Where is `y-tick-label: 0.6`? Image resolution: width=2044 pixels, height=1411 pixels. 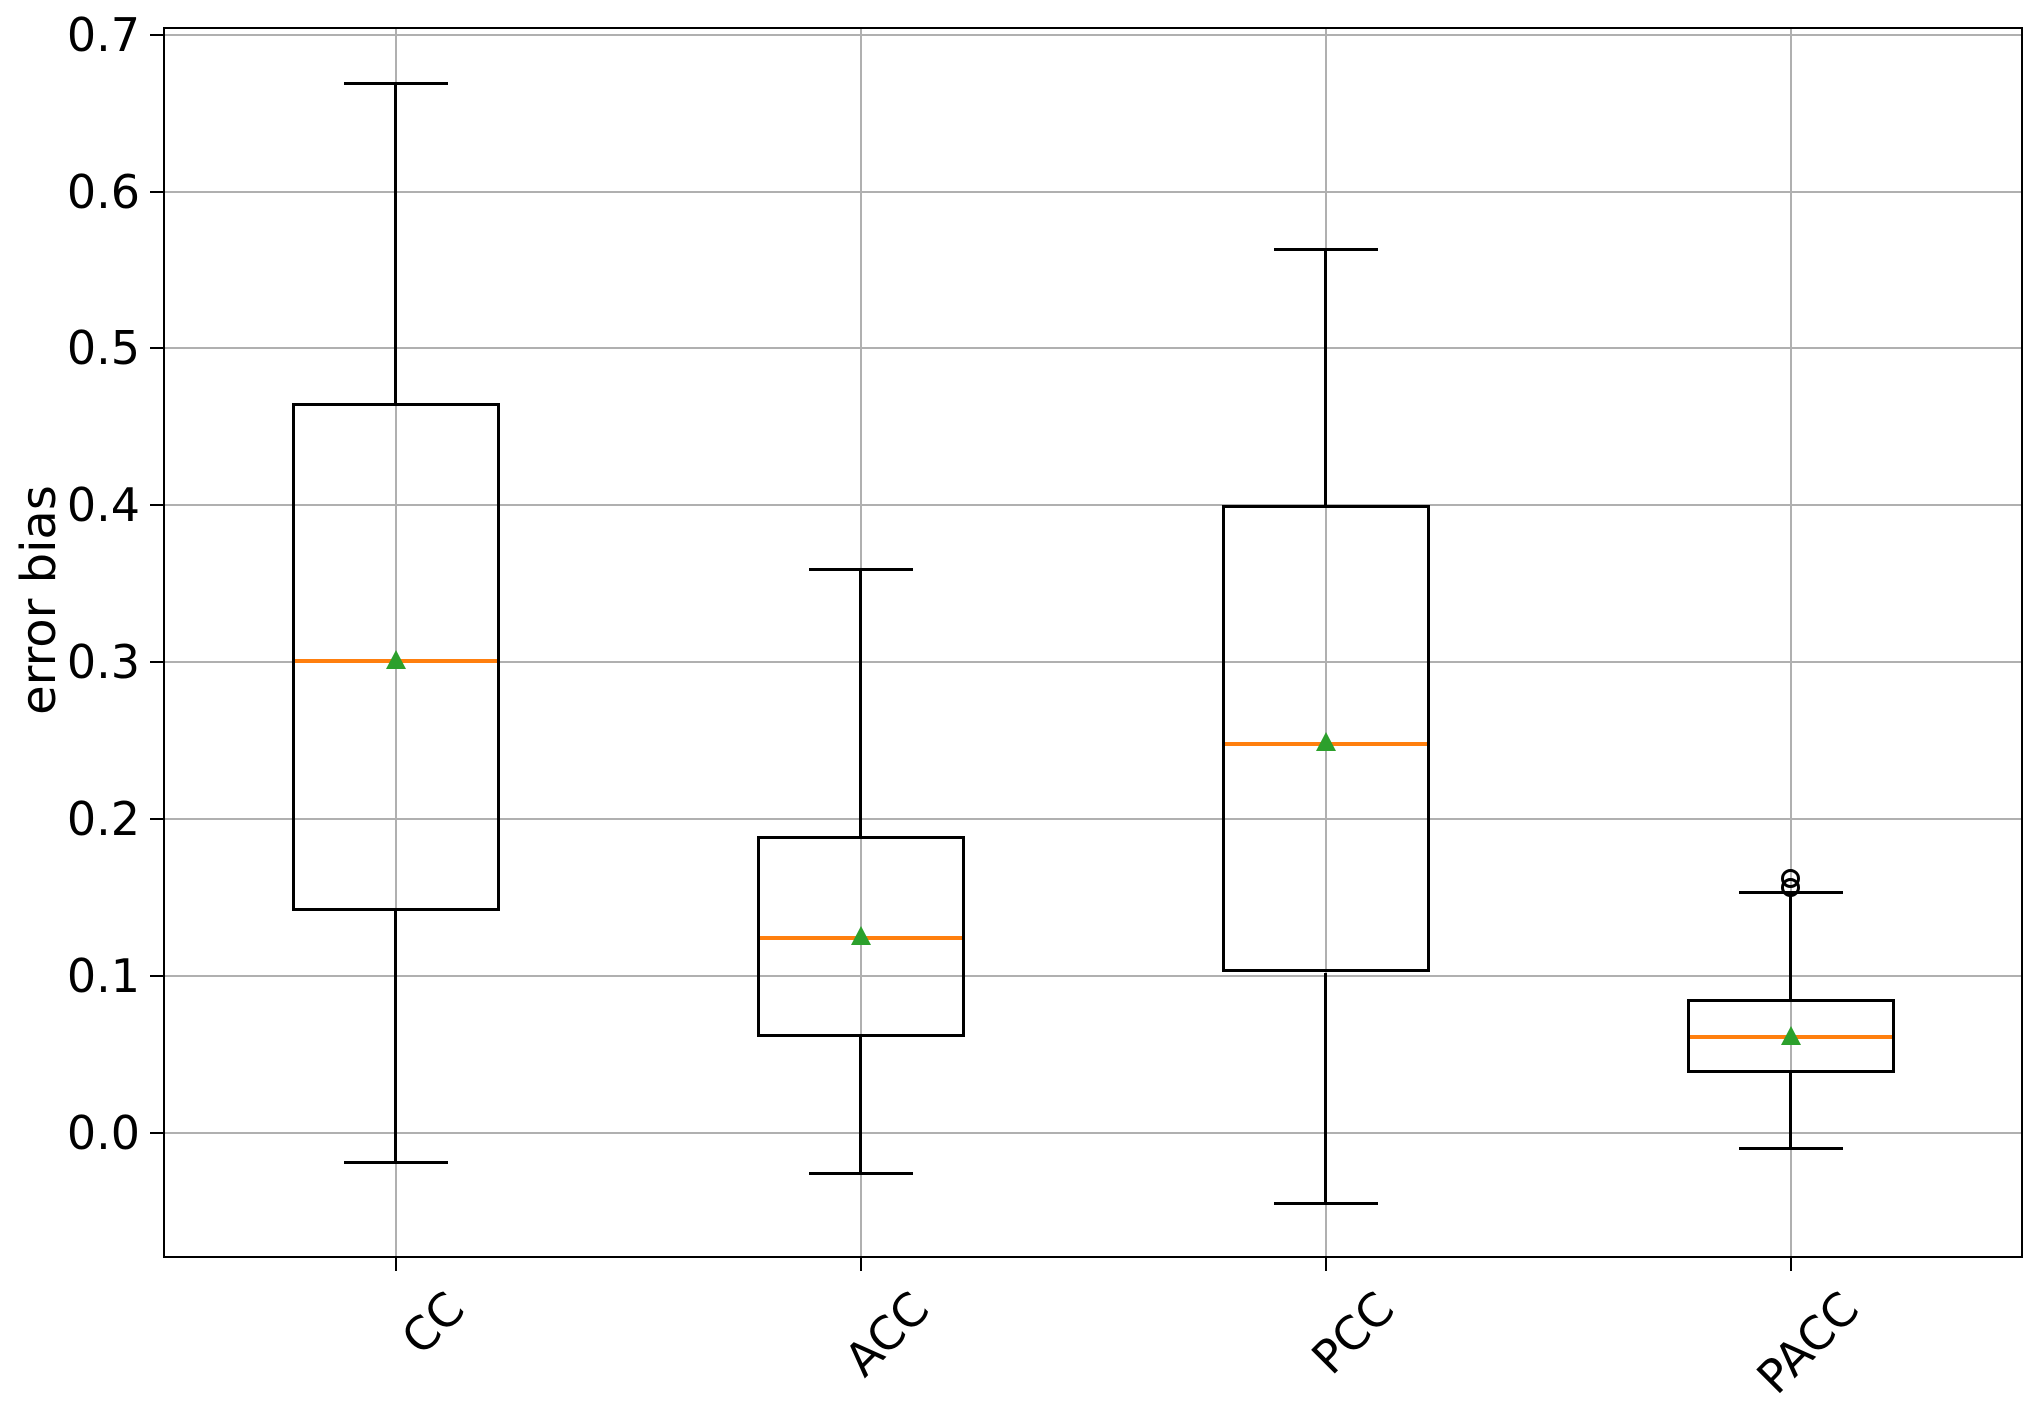
y-tick-label: 0.6 is located at coordinates (103, 192).